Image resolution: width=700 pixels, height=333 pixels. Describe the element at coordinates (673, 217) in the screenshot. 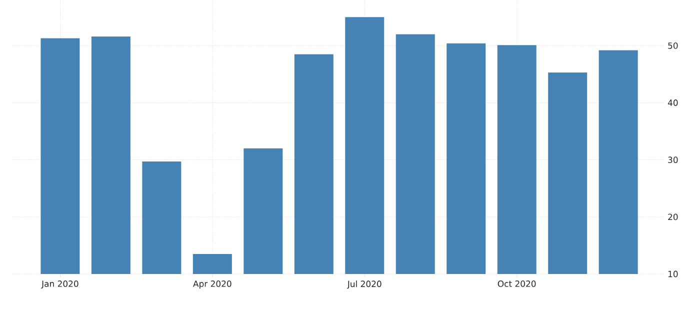

I see `y-tick-label: 20` at that location.